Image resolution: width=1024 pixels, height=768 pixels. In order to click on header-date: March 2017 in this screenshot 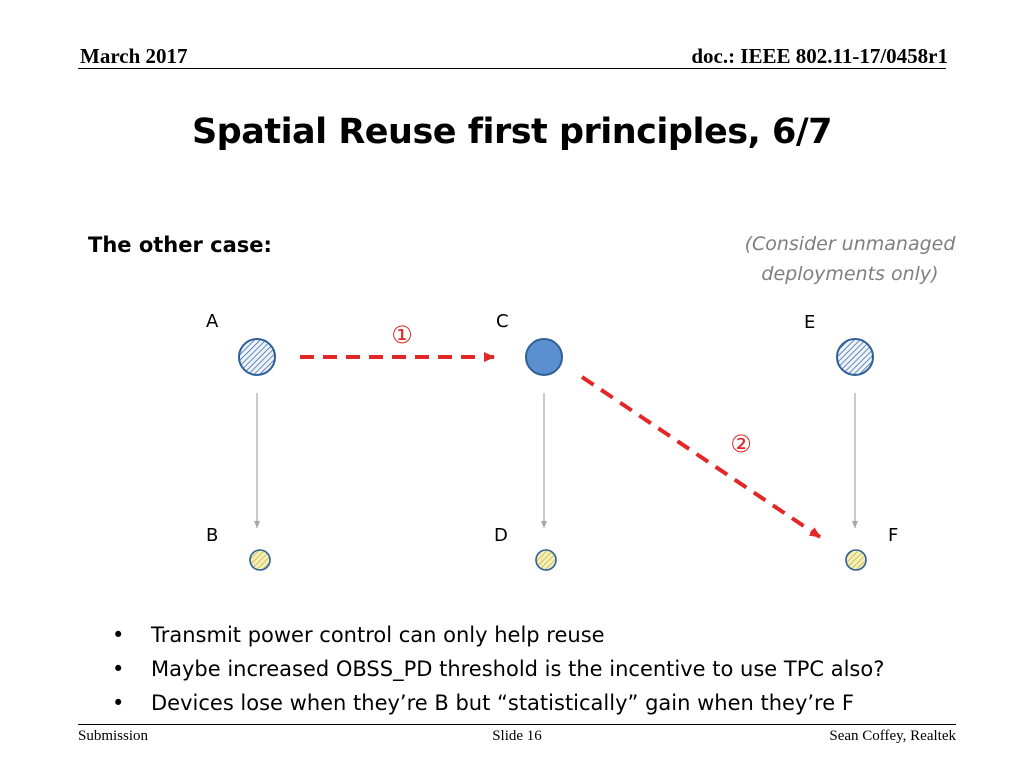, I will do `click(134, 56)`.